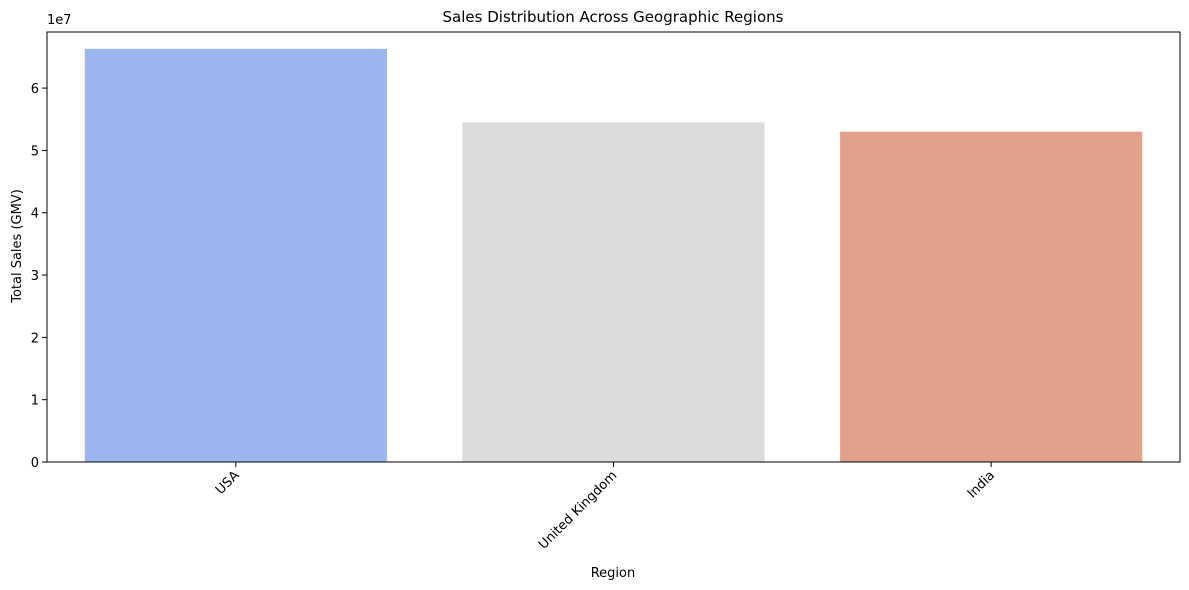 The image size is (1189, 590). What do you see at coordinates (613, 573) in the screenshot?
I see `x-axis-title: Region` at bounding box center [613, 573].